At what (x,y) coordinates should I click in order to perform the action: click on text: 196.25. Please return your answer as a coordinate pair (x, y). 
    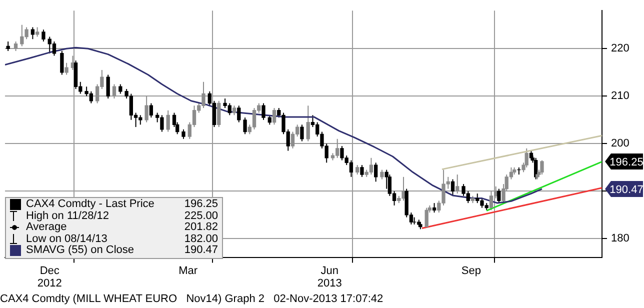
    Looking at the image, I should click on (627, 162).